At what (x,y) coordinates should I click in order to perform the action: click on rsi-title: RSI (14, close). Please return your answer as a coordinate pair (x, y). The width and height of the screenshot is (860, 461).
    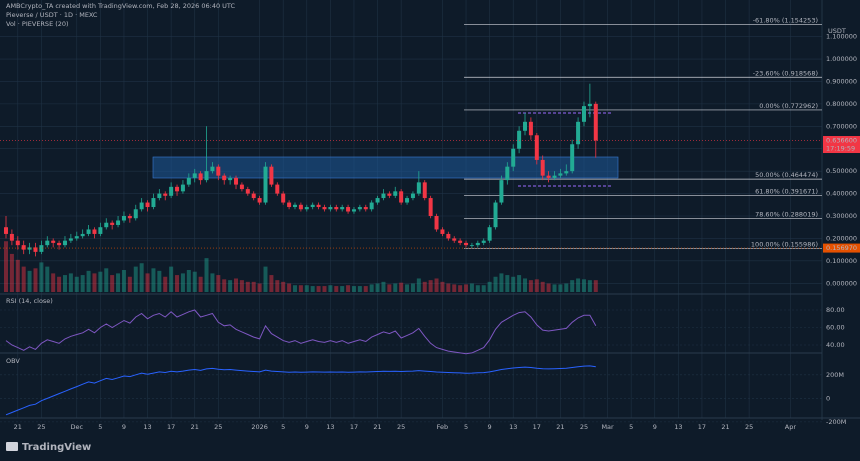
    Looking at the image, I should click on (29, 301).